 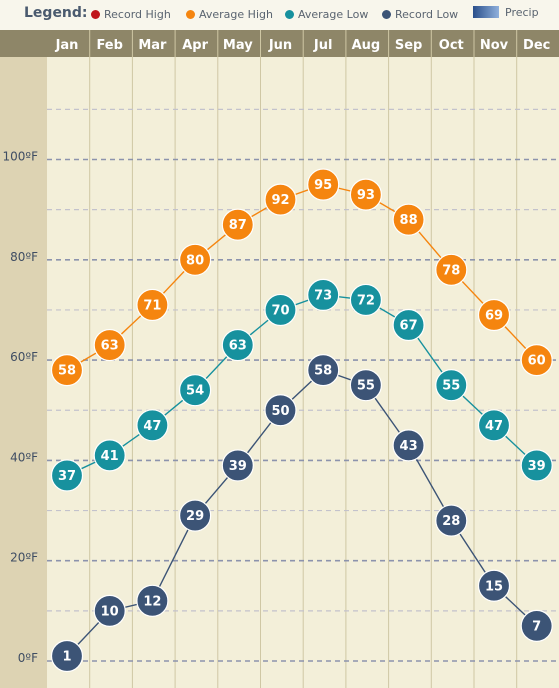 I want to click on average-high-point: 58, so click(x=67, y=370).